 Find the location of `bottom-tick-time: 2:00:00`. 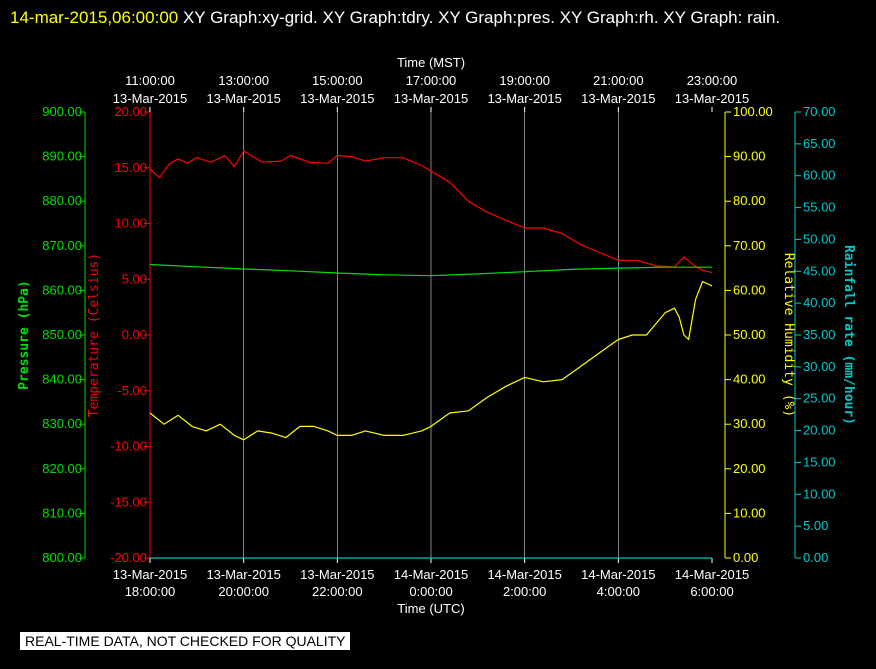

bottom-tick-time: 2:00:00 is located at coordinates (524, 591).